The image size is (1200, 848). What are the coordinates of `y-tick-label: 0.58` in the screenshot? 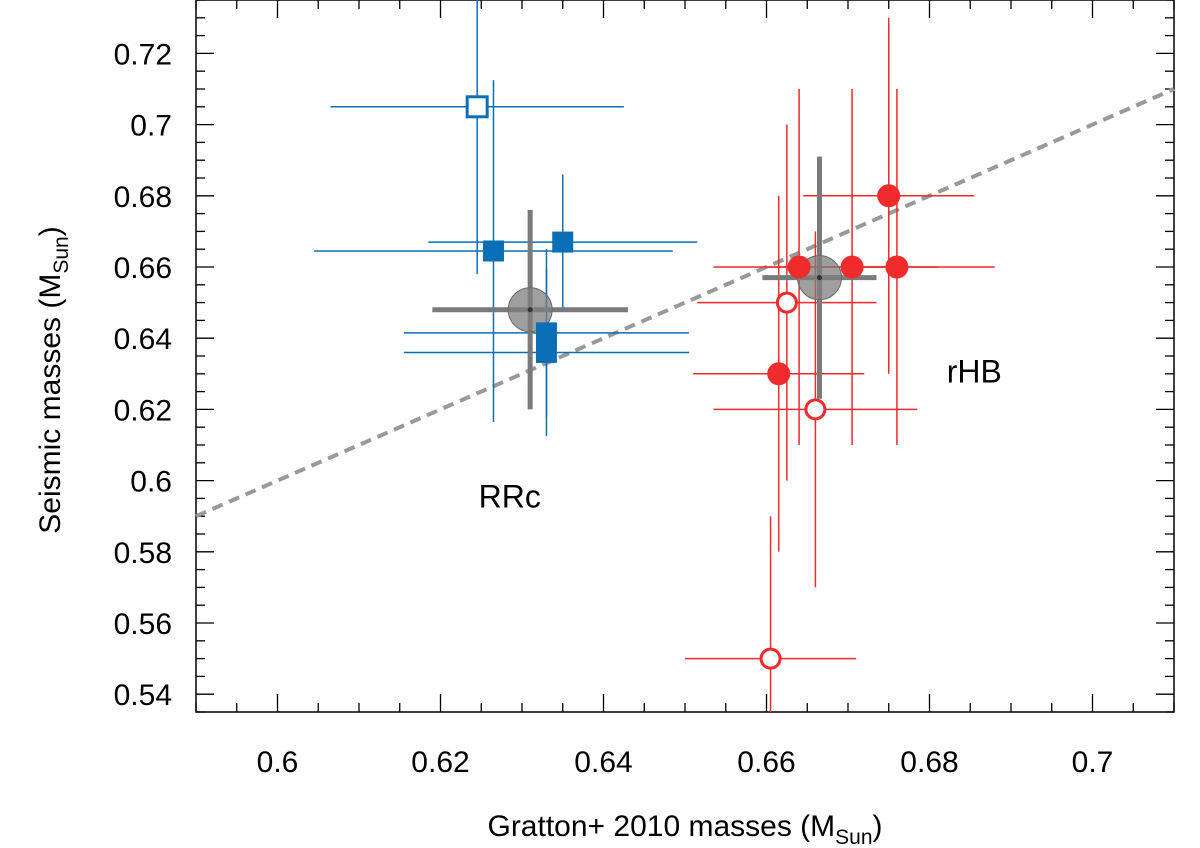 It's located at (143, 553).